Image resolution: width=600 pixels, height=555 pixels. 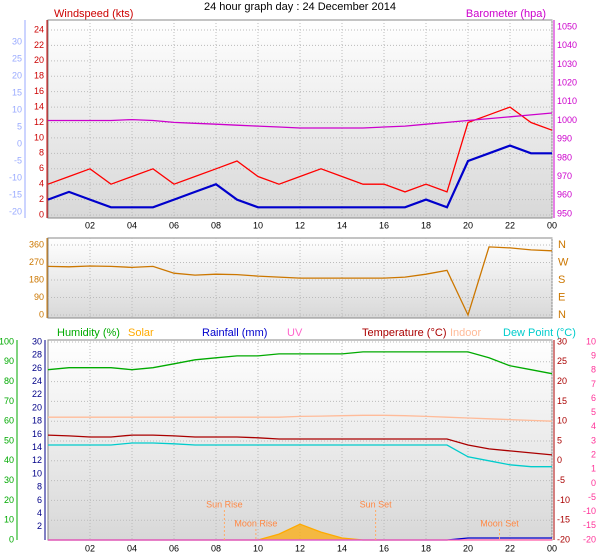 What do you see at coordinates (561, 280) in the screenshot?
I see `compass-label: S` at bounding box center [561, 280].